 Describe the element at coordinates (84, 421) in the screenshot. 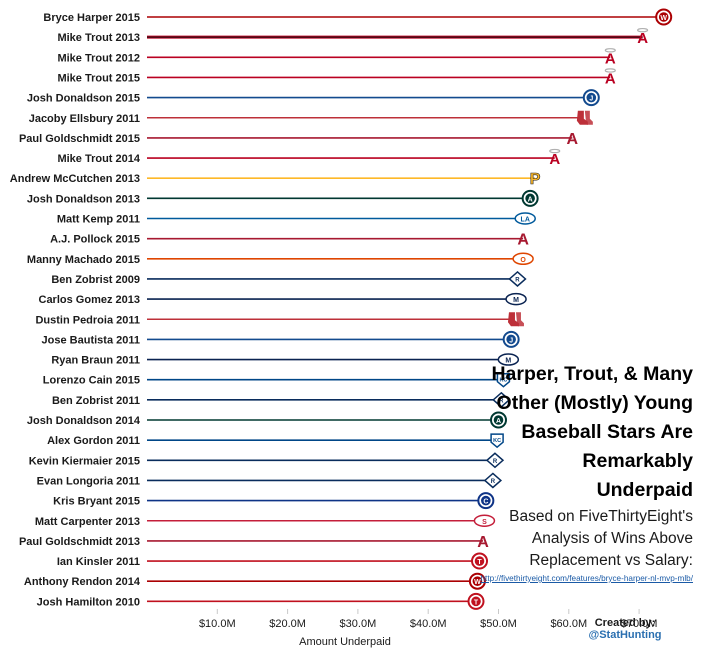

I see `player-label: Josh Donaldson 2014` at that location.